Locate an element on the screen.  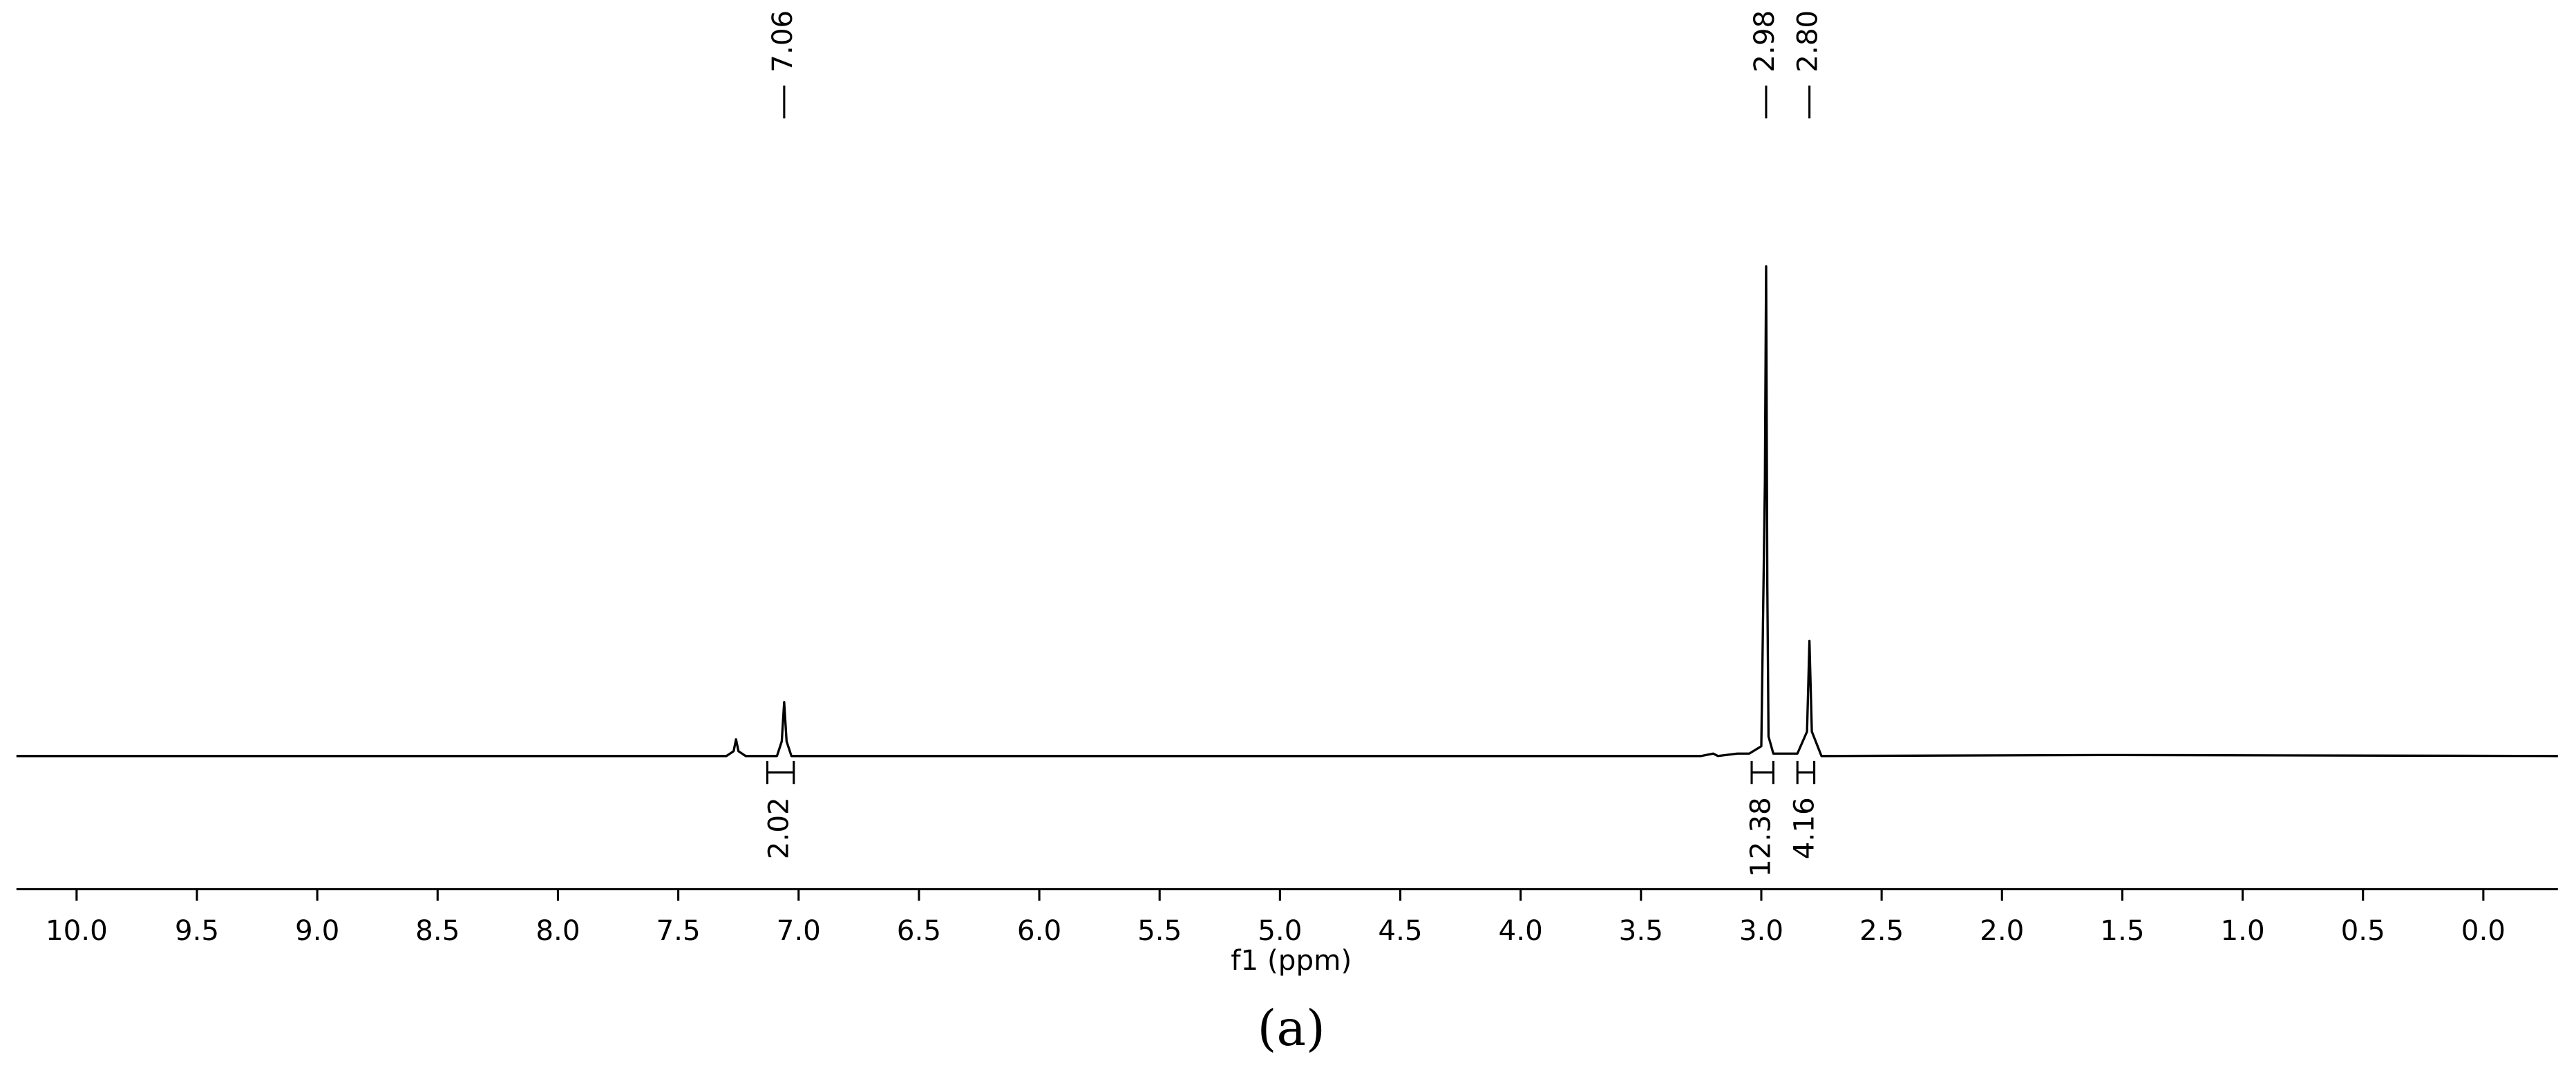
x-tick-label: 4.5 is located at coordinates (1400, 931).